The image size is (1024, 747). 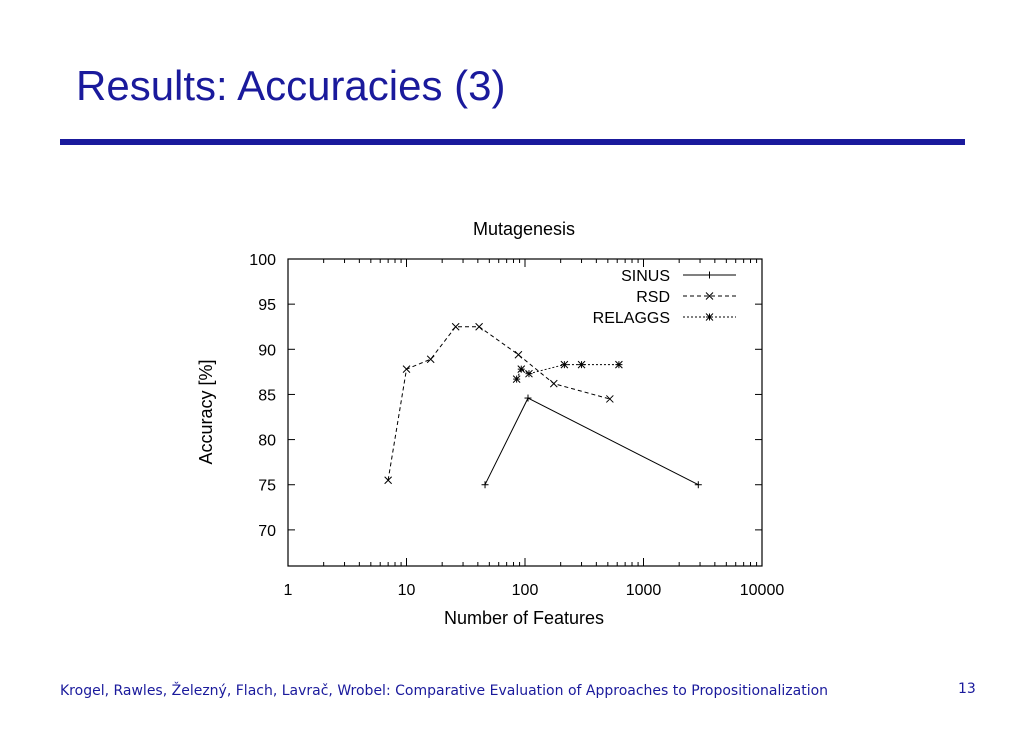 I want to click on page-number: 13, so click(x=967, y=689).